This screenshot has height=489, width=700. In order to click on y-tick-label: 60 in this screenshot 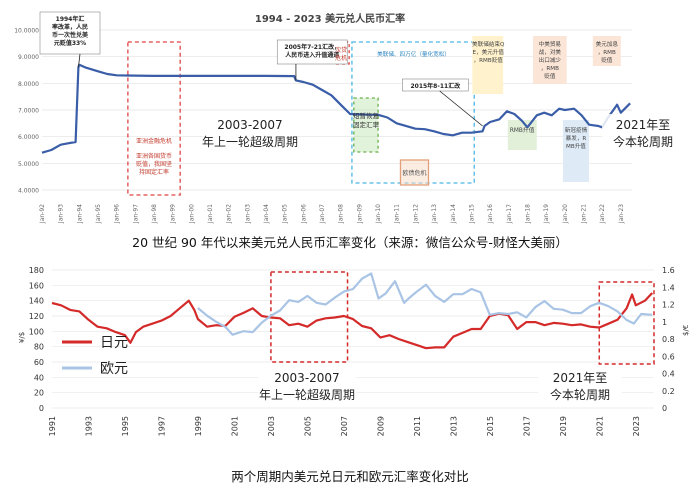, I will do `click(39, 362)`.